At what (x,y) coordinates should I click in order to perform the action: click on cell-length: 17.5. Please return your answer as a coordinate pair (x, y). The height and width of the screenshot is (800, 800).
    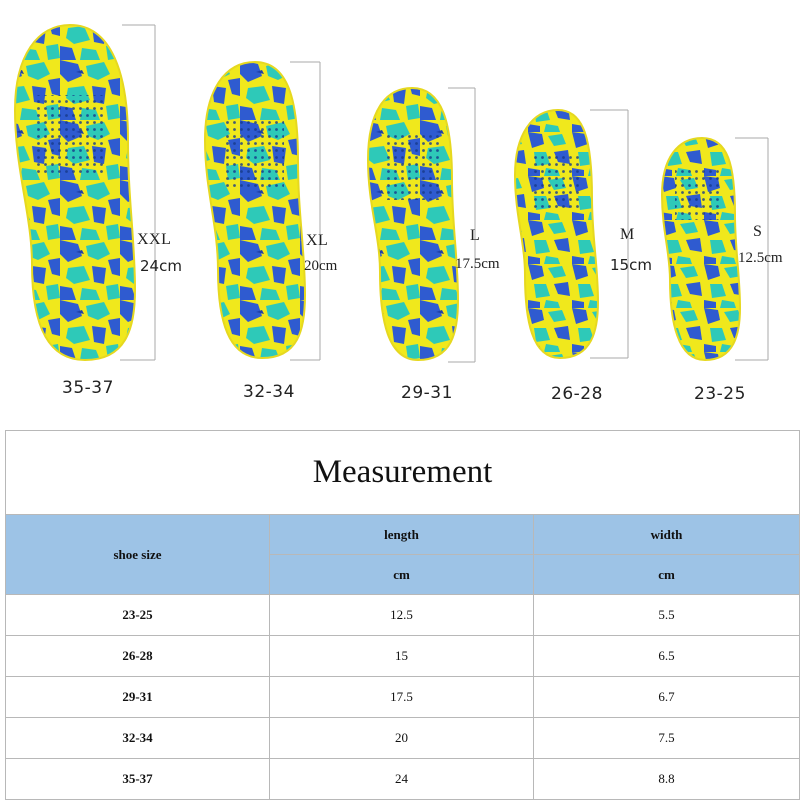
    Looking at the image, I should click on (401, 697).